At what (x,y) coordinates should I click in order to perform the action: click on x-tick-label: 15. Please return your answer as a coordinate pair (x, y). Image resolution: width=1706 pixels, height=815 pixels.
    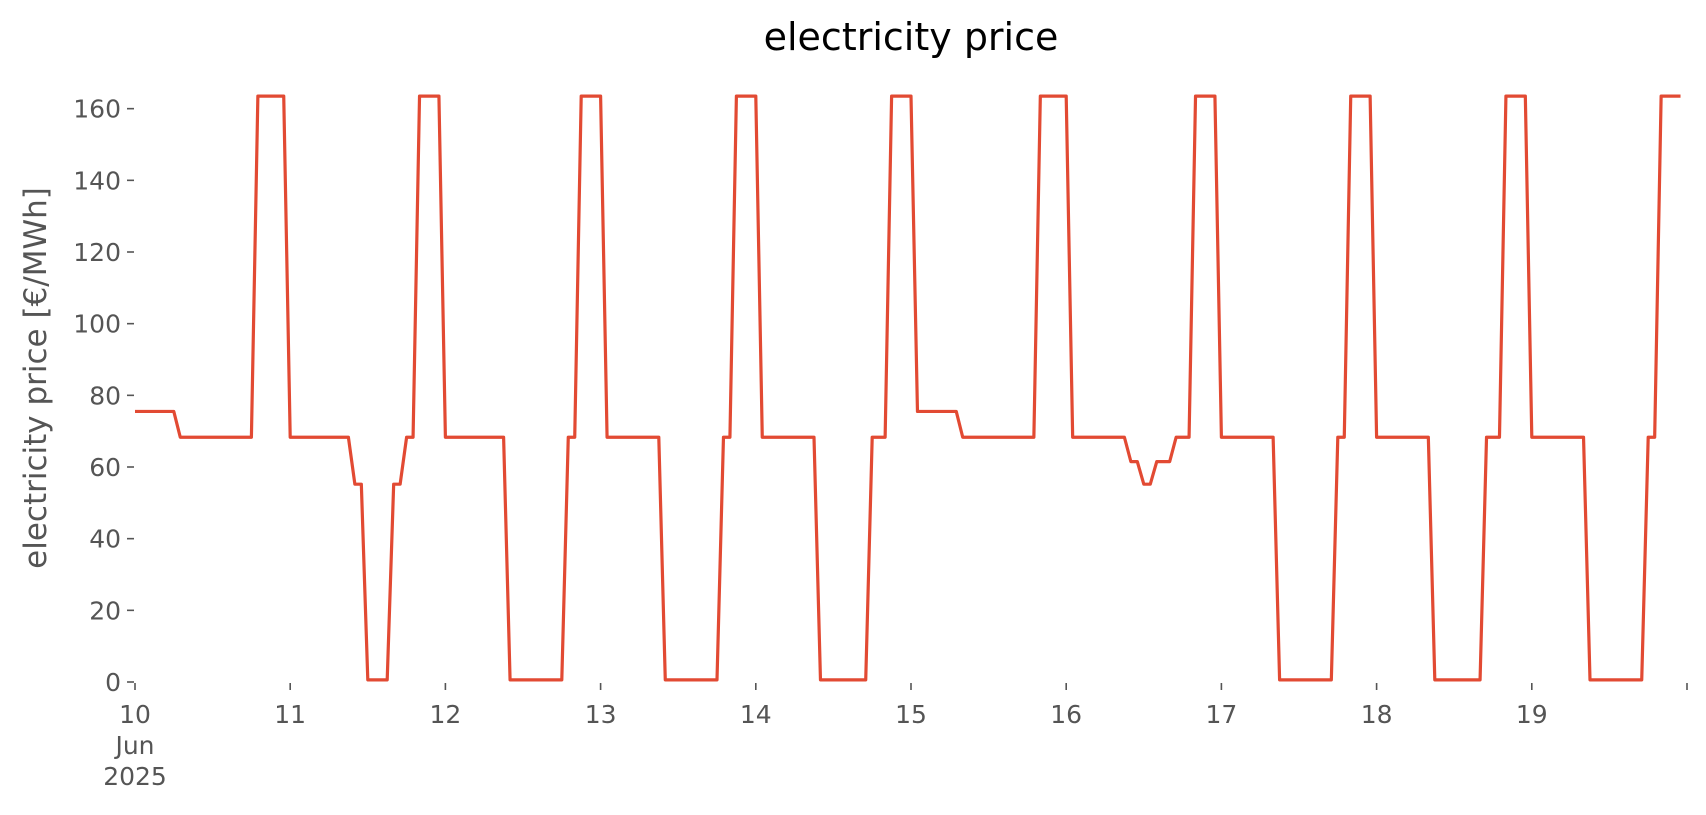
    Looking at the image, I should click on (911, 714).